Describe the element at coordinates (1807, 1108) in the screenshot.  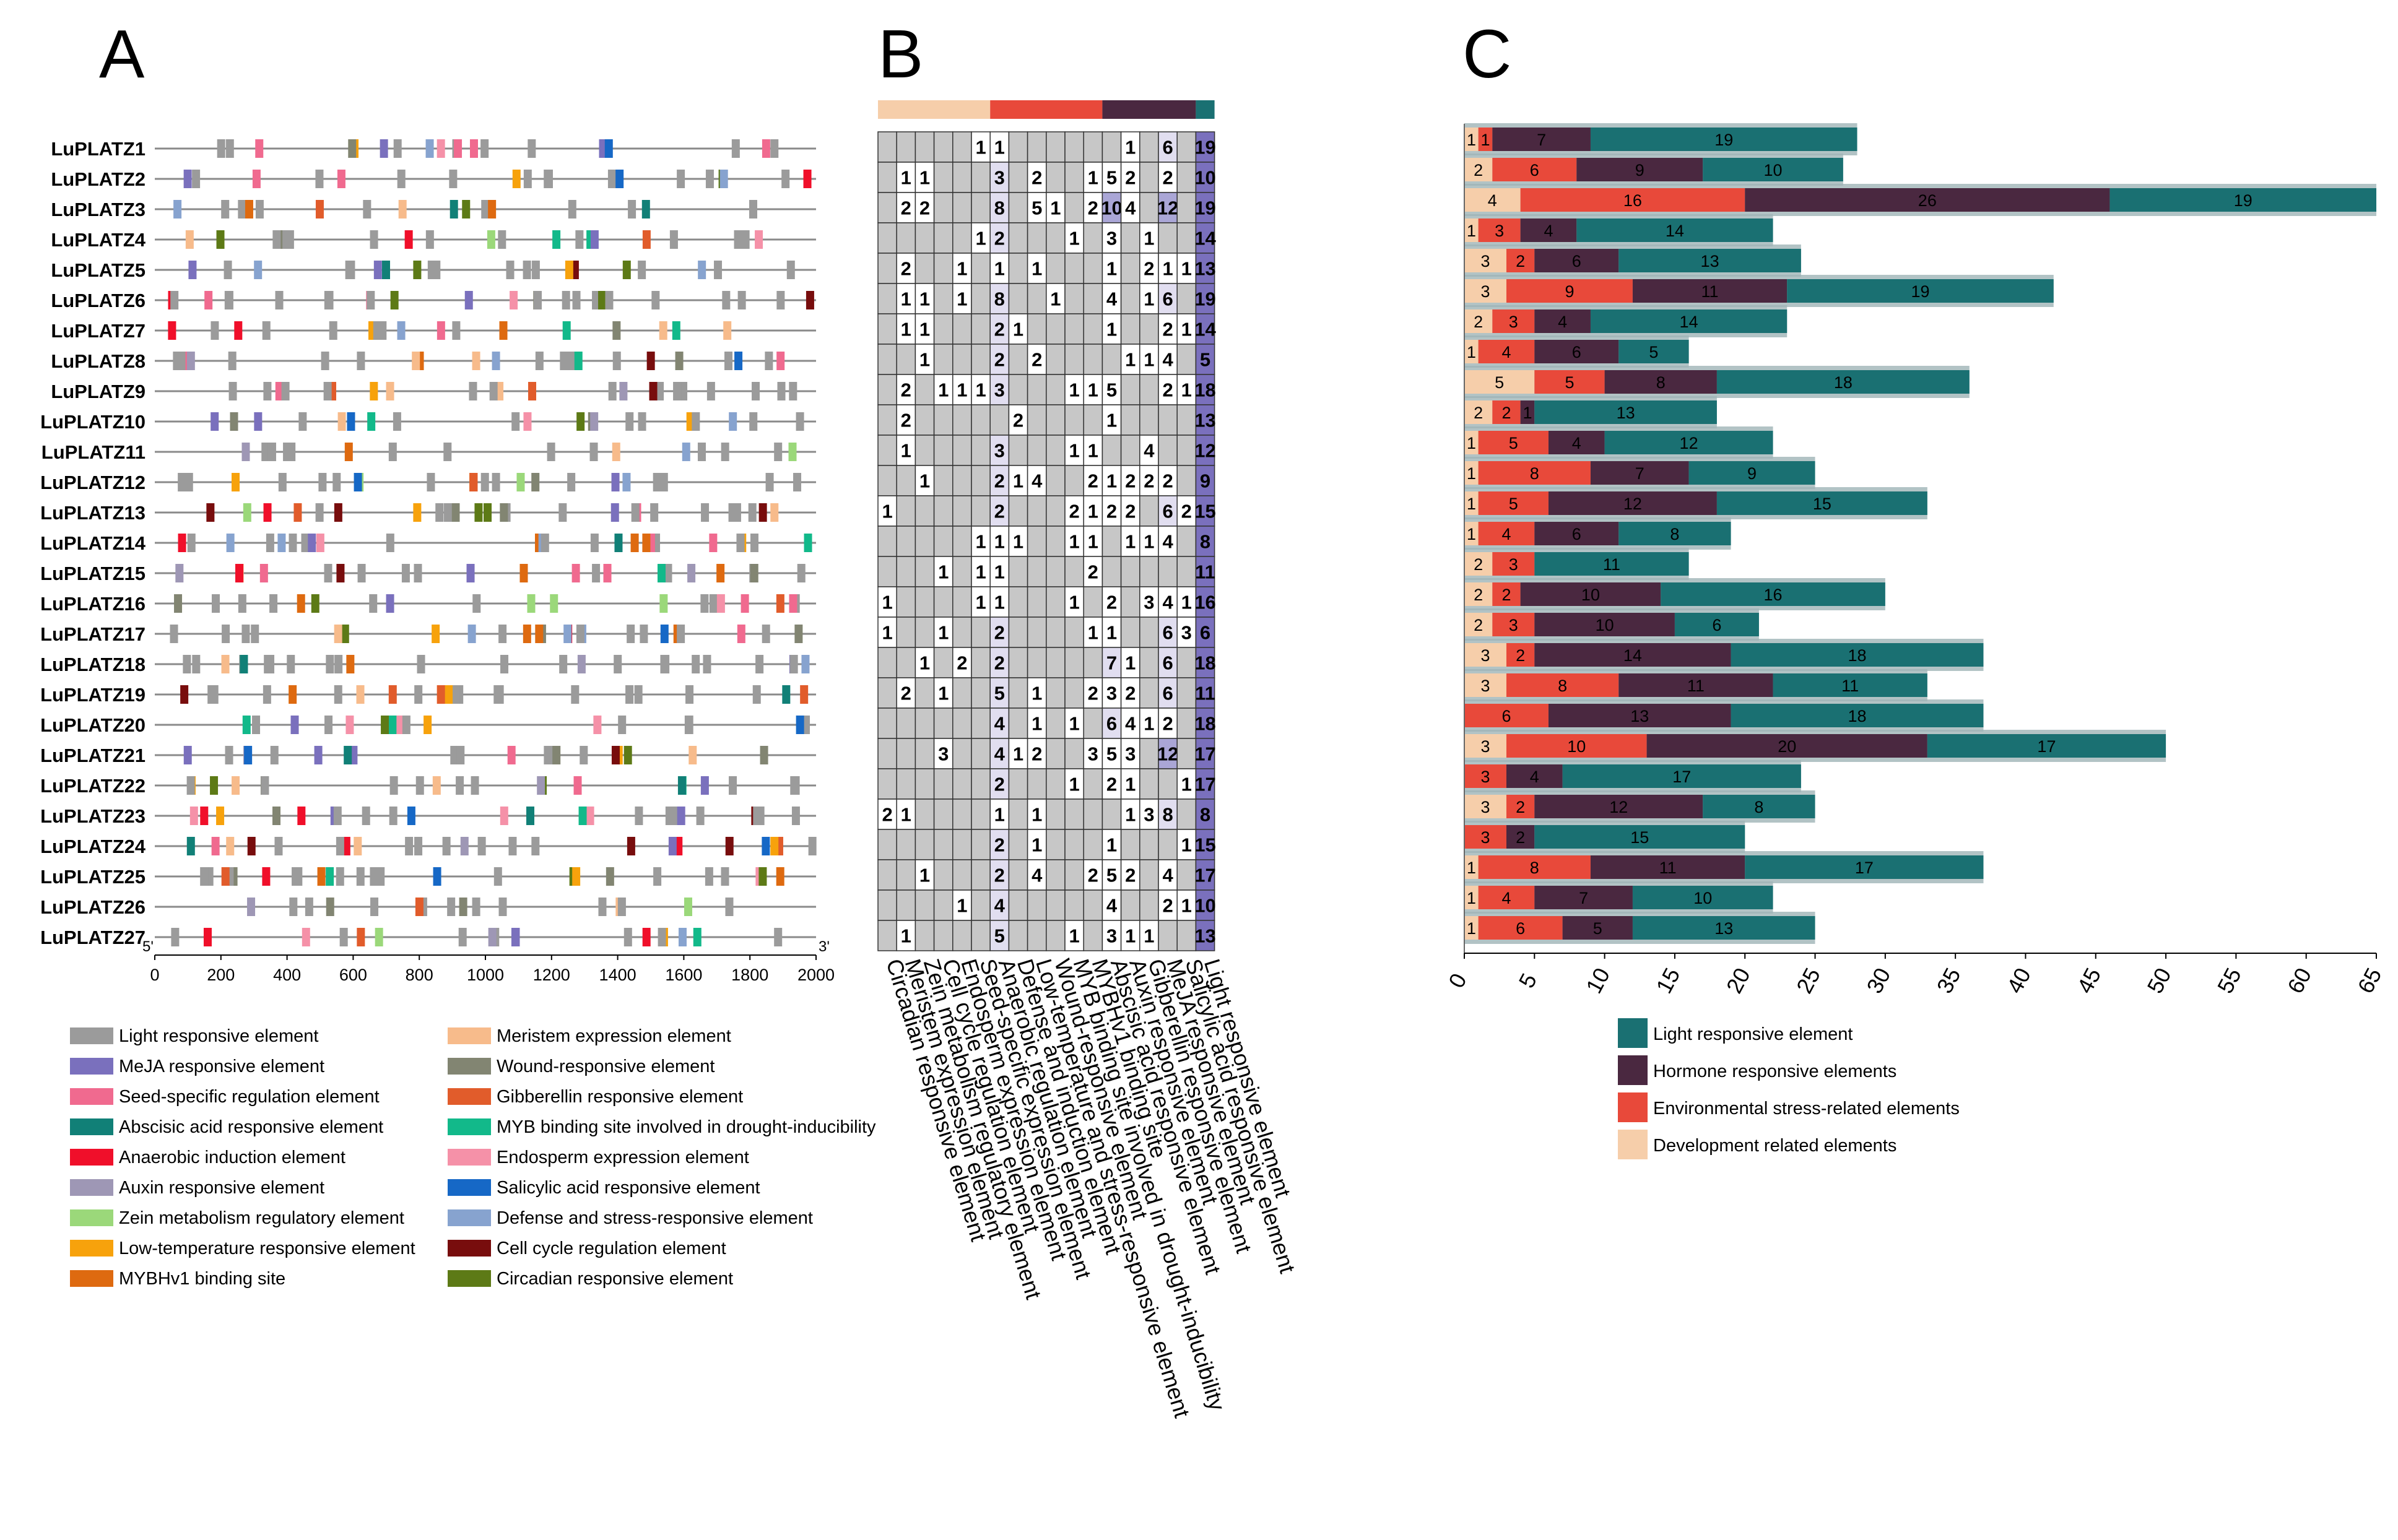
I see `legend-label: Environmental stress-related elements` at that location.